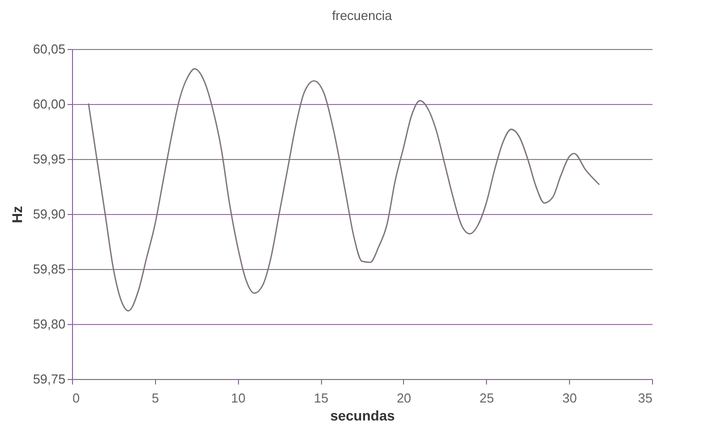 The height and width of the screenshot is (434, 726). Describe the element at coordinates (363, 416) in the screenshot. I see `x-axis-title: secundas` at that location.